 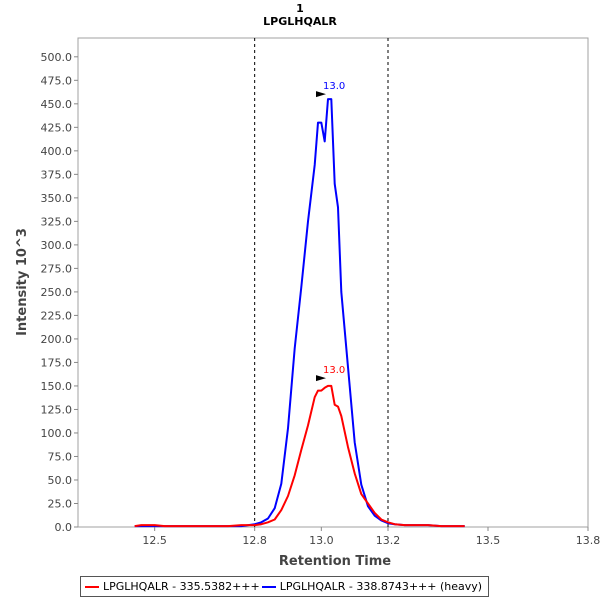 I want to click on y-tick-label: 425.0, so click(x=57, y=127).